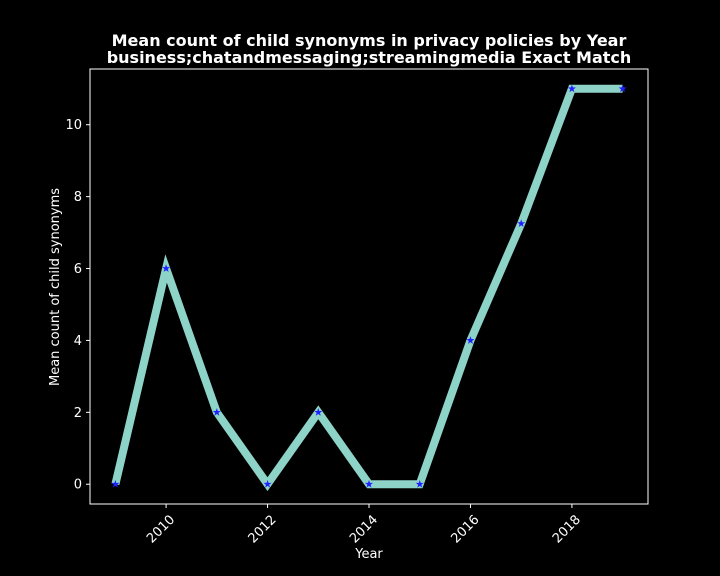 Image resolution: width=720 pixels, height=576 pixels. I want to click on y-tick-label: 8, so click(78, 197).